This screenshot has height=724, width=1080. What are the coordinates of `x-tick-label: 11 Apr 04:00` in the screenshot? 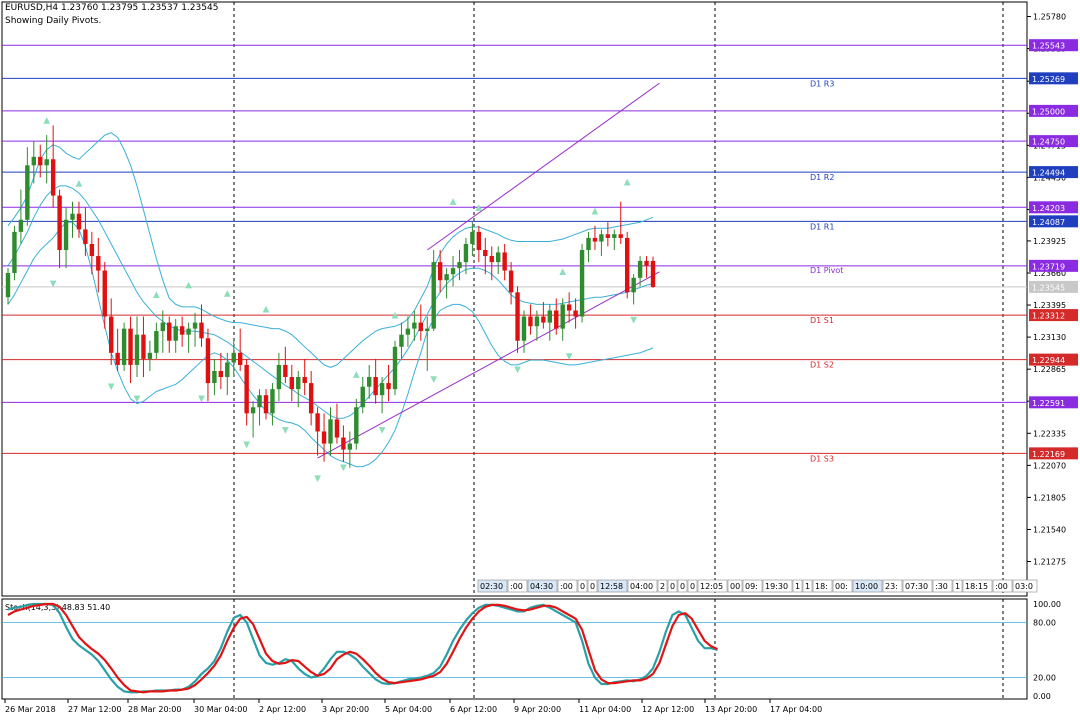 It's located at (605, 709).